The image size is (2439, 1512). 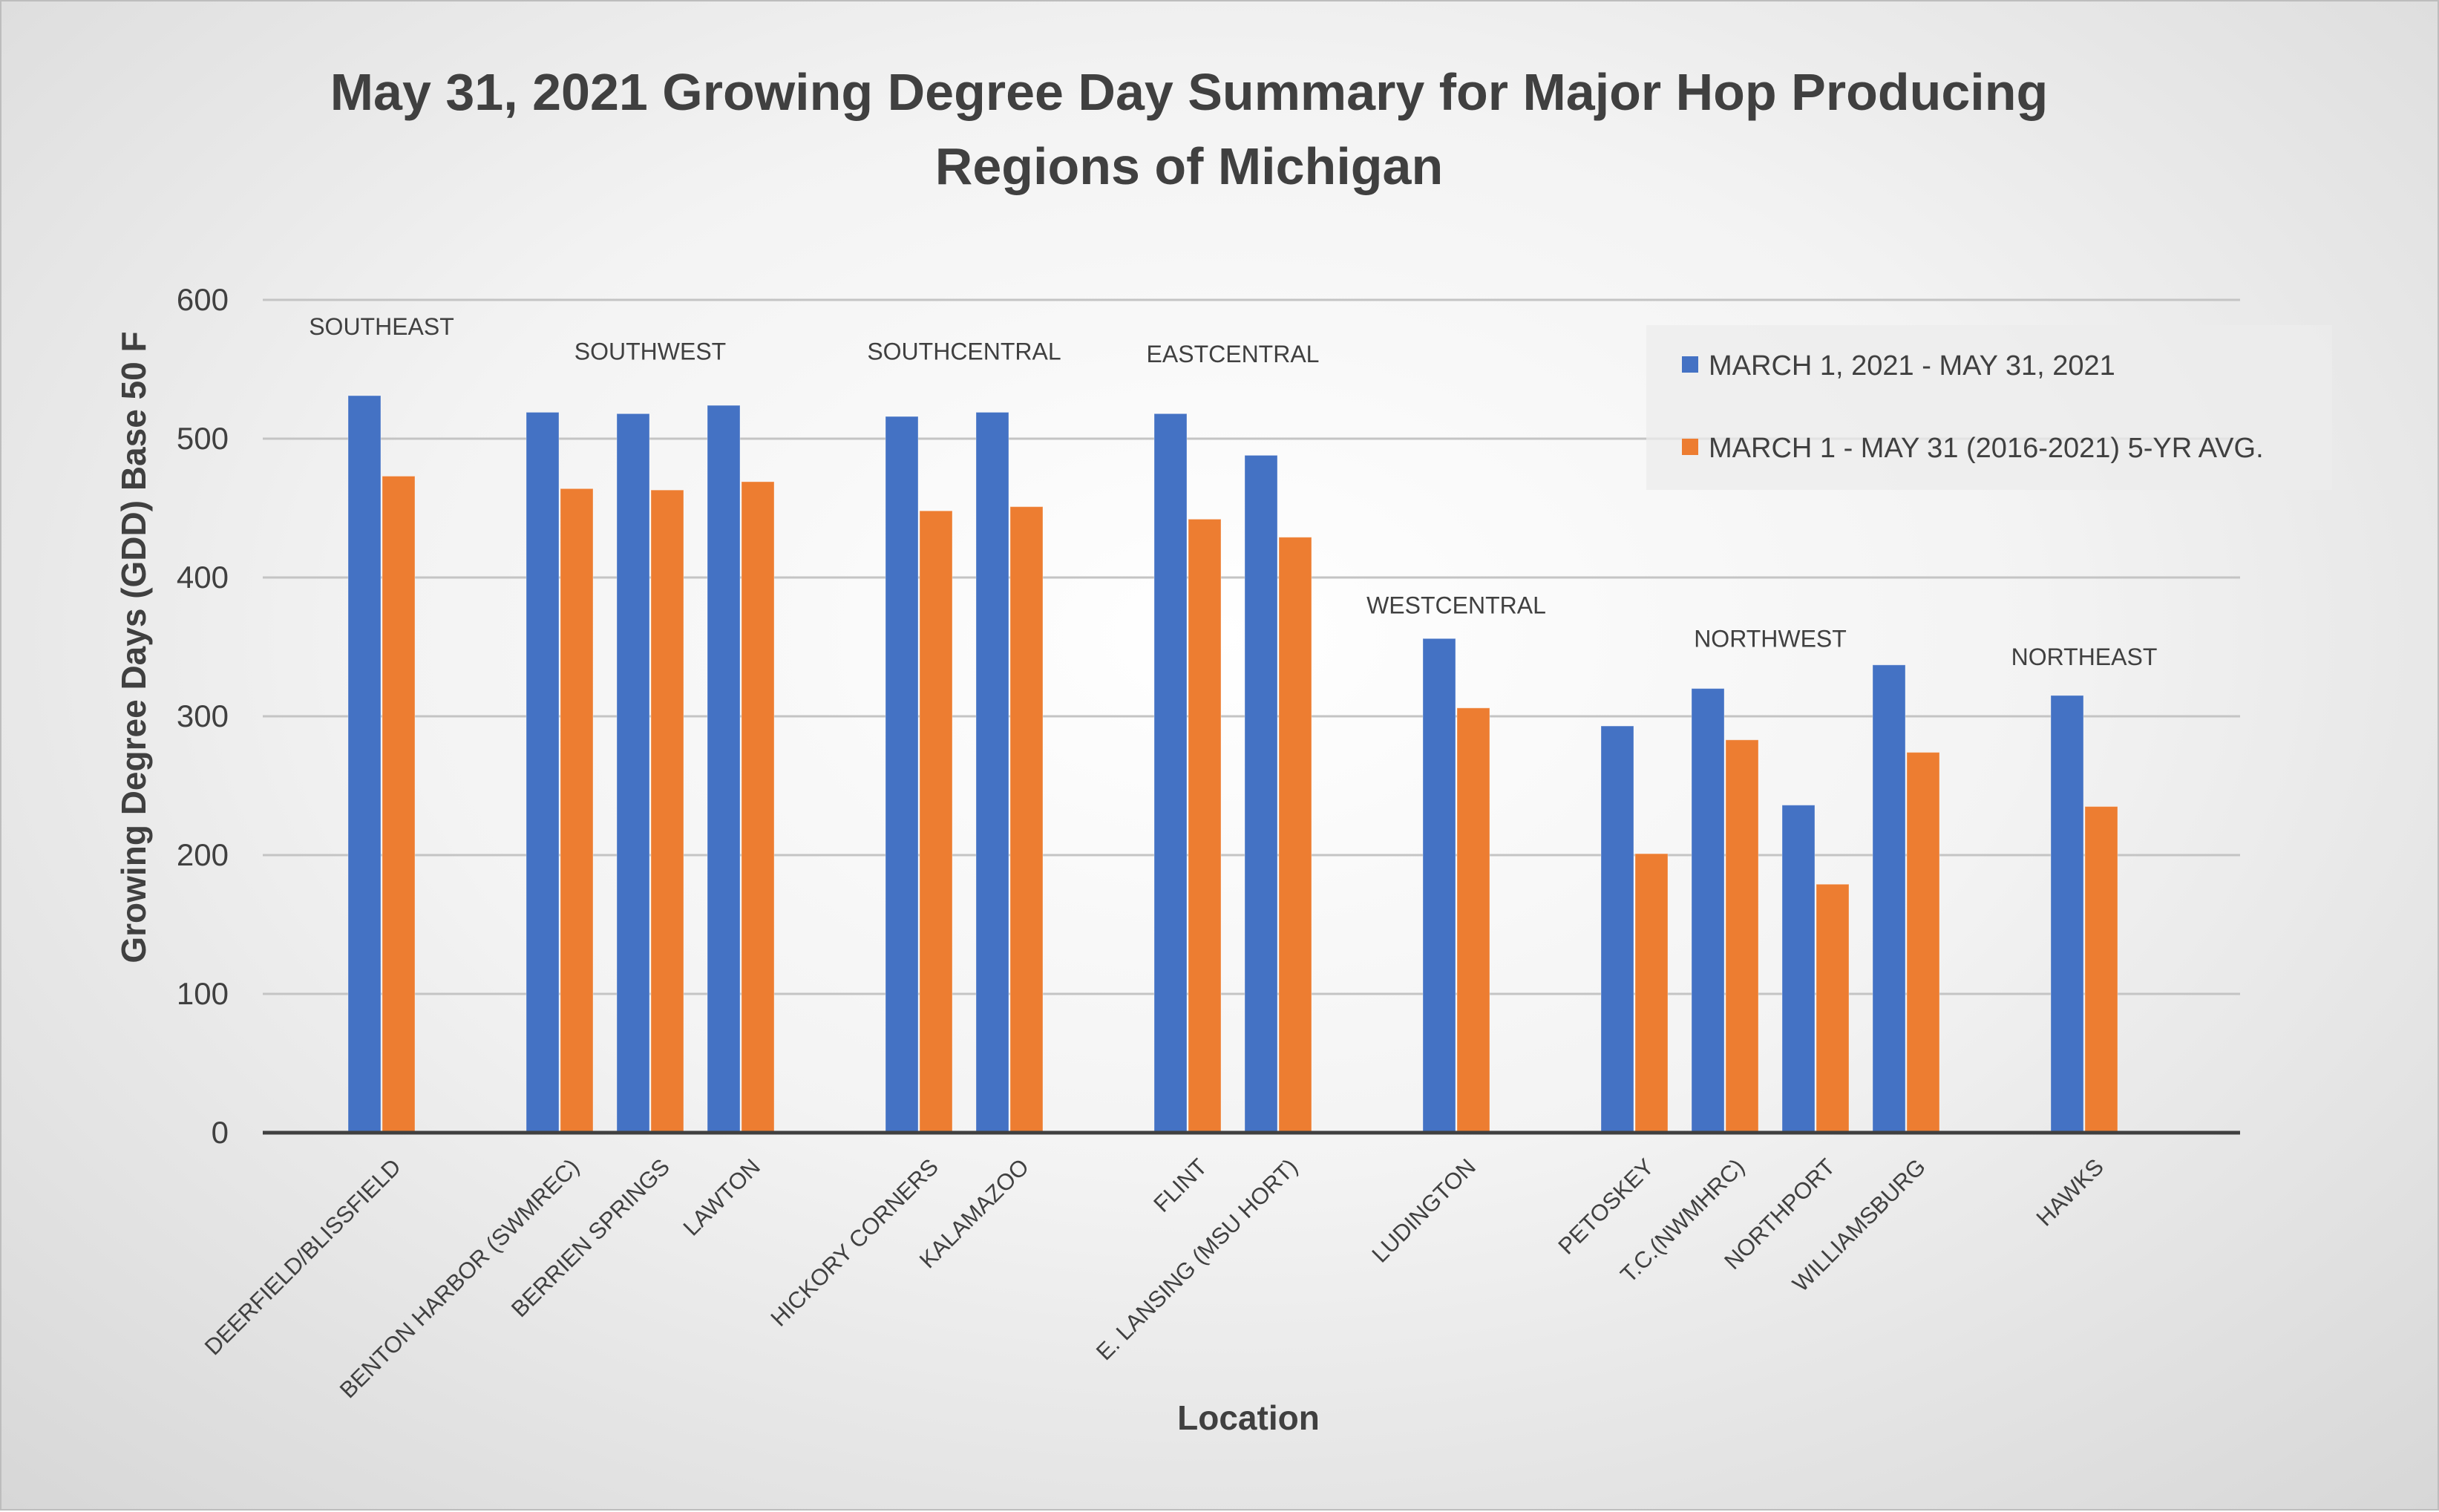 What do you see at coordinates (303, 1257) in the screenshot?
I see `x-tick-label: DEERFIELD/BLISSFIELD` at bounding box center [303, 1257].